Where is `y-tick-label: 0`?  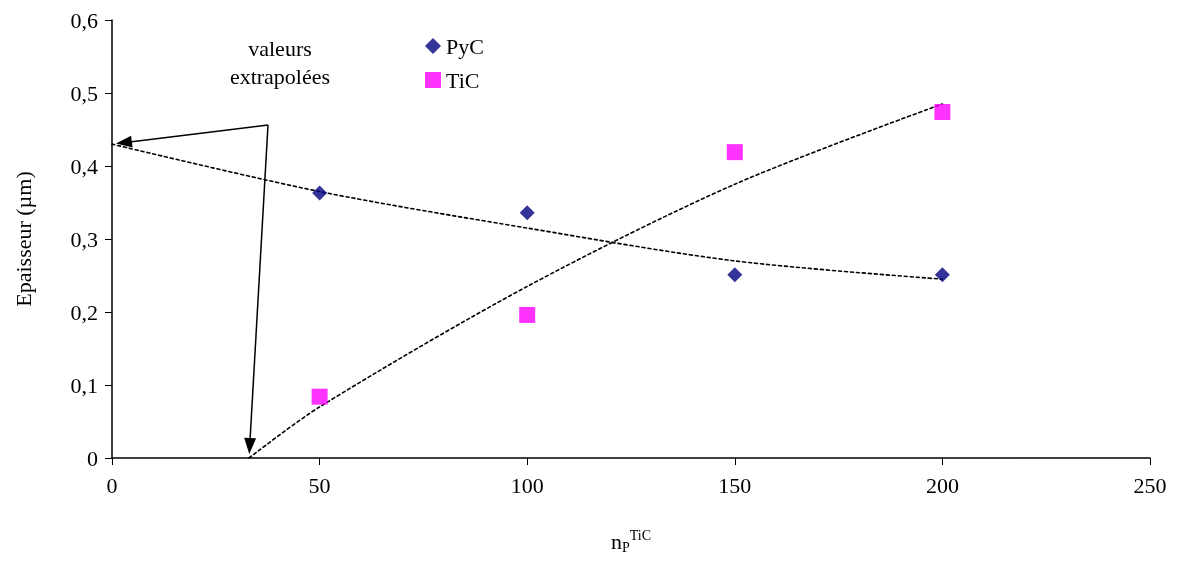
y-tick-label: 0 is located at coordinates (92, 458).